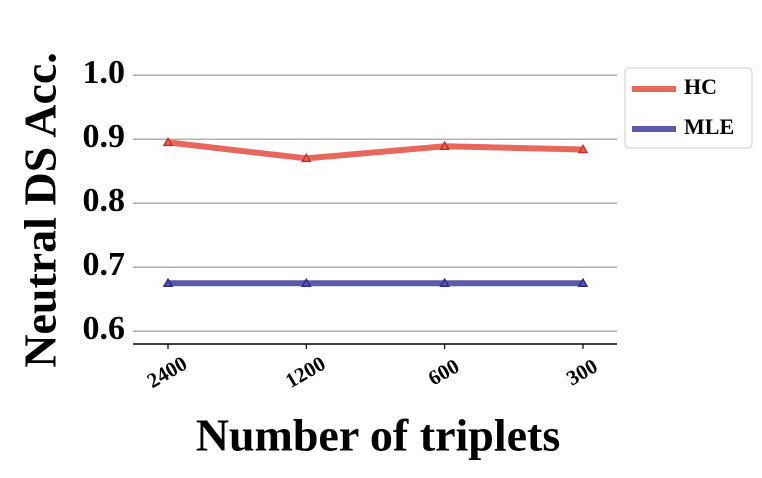 The image size is (762, 478). What do you see at coordinates (378, 435) in the screenshot?
I see `x-axis-label: Number of triplets` at bounding box center [378, 435].